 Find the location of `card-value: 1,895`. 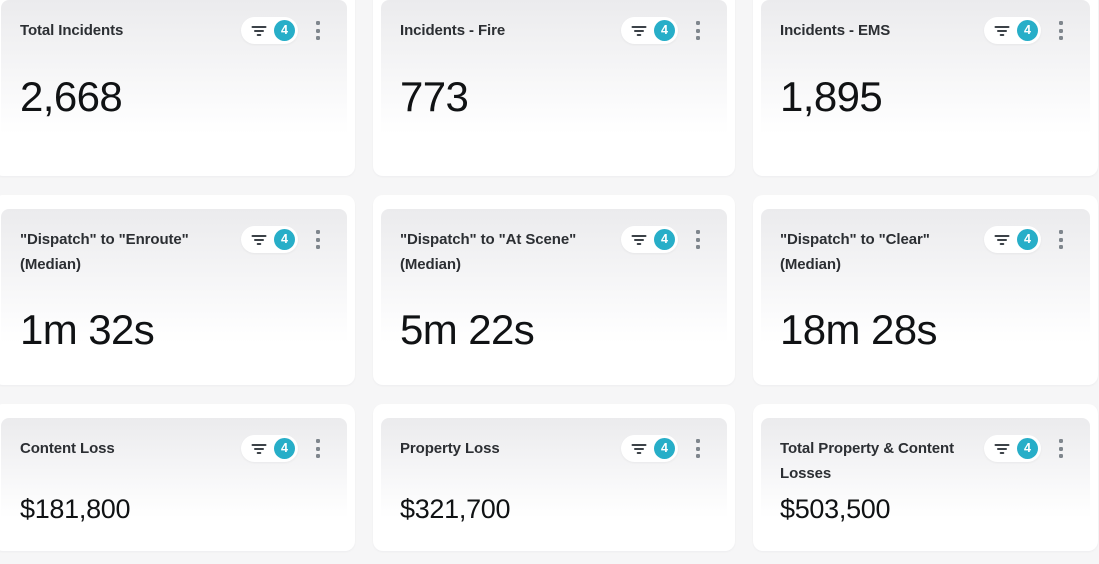

card-value: 1,895 is located at coordinates (831, 96).